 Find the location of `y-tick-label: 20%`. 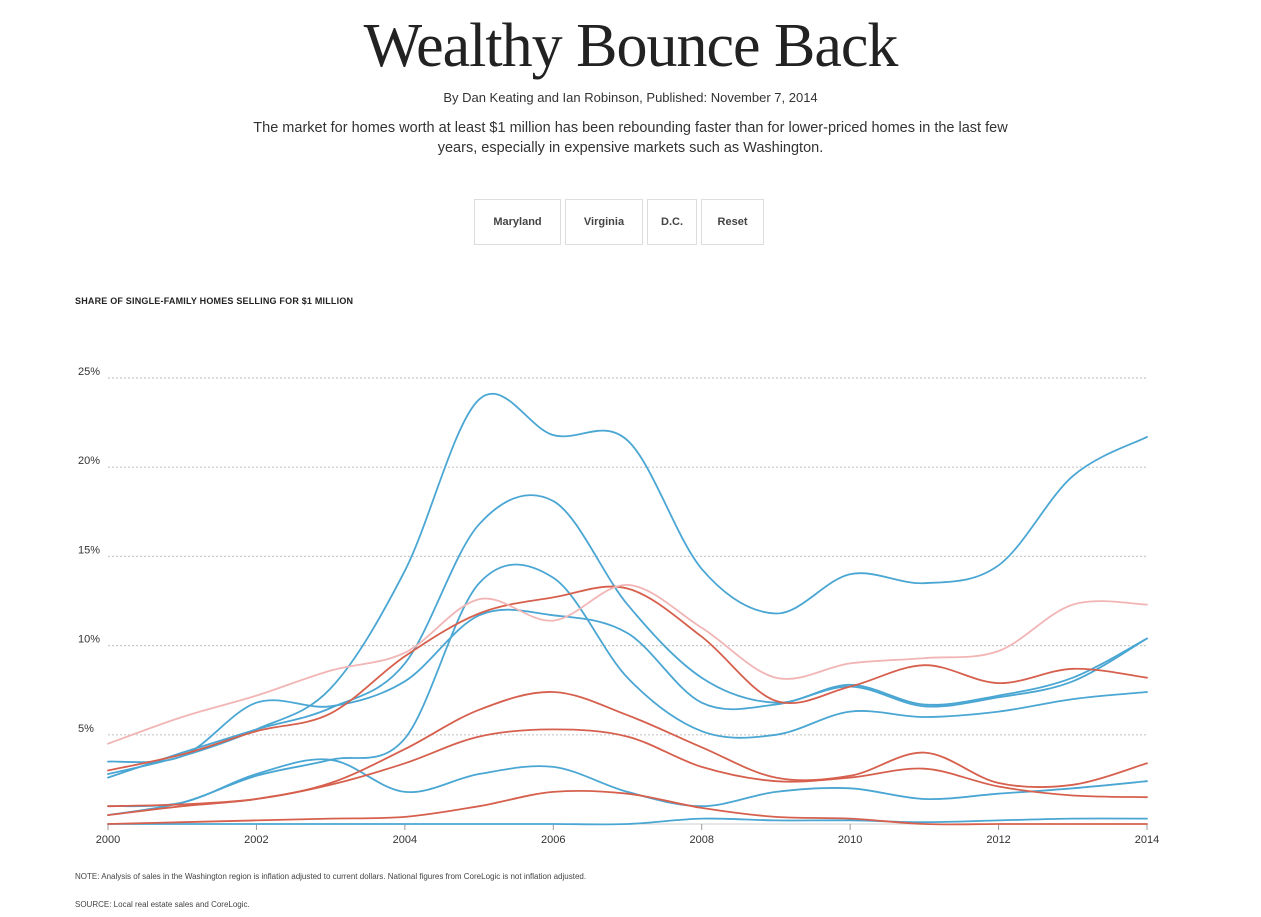

y-tick-label: 20% is located at coordinates (89, 461).